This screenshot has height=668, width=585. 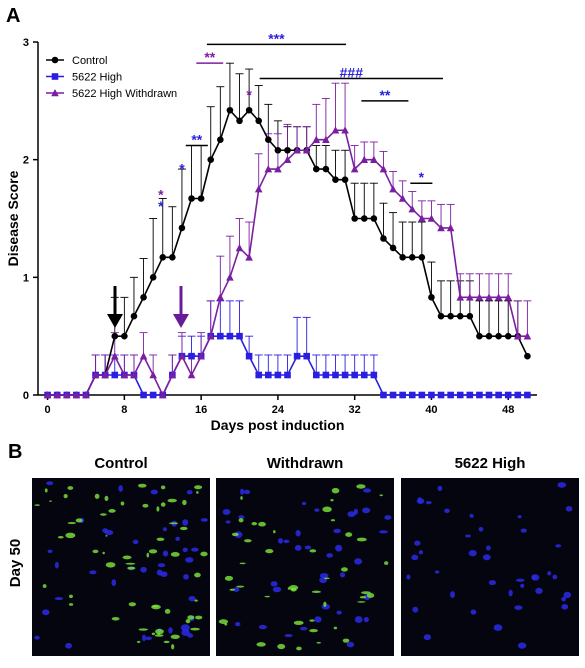 I want to click on x-tick-label: 0, so click(x=48, y=410).